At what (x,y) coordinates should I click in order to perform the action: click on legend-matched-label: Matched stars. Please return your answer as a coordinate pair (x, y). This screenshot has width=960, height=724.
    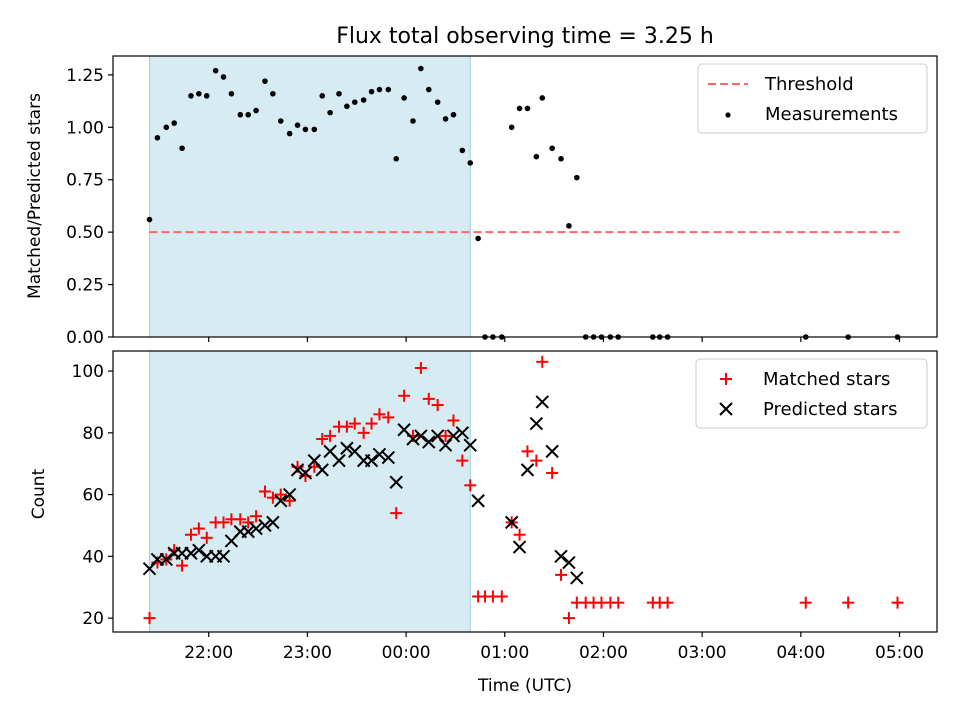
    Looking at the image, I should click on (826, 379).